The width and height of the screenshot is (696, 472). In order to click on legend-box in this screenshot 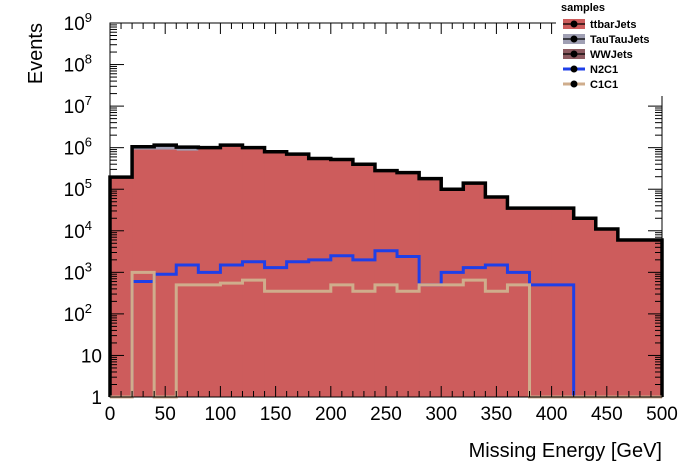, I will do `click(611, 48)`.